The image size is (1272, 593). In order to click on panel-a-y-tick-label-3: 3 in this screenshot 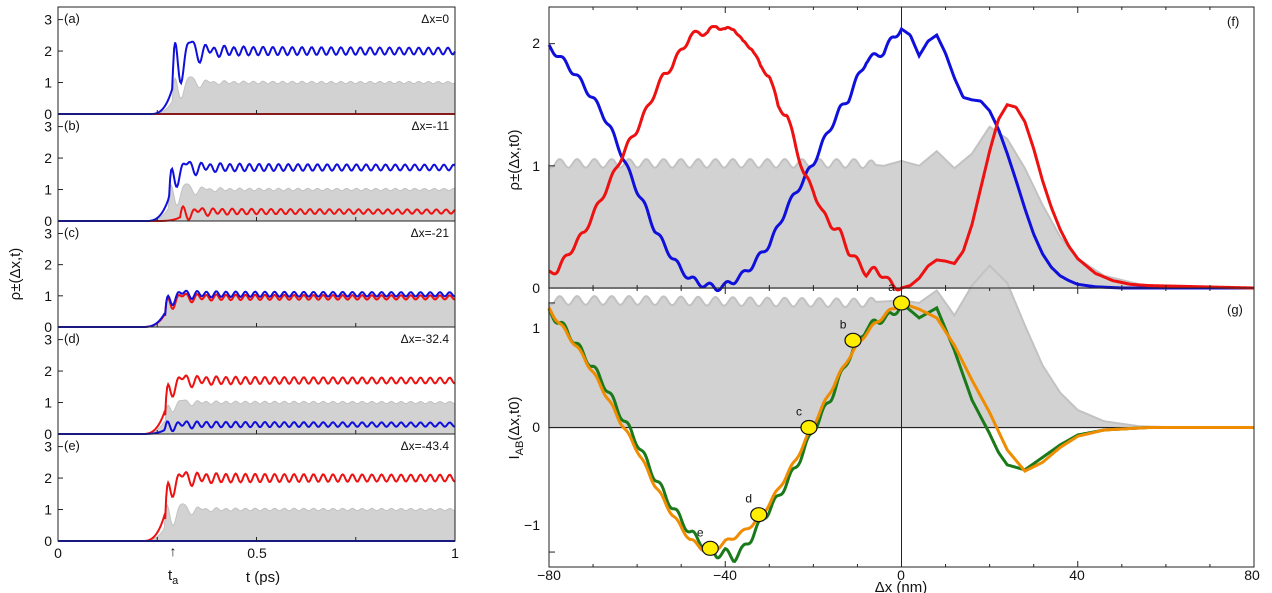, I will do `click(48, 20)`.